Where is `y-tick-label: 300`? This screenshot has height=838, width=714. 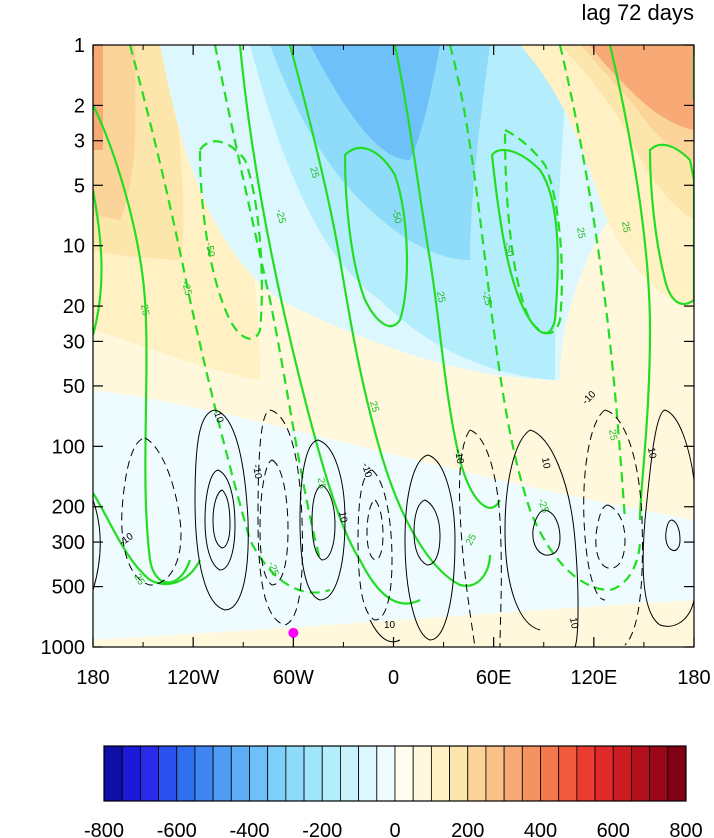
y-tick-label: 300 is located at coordinates (68, 543).